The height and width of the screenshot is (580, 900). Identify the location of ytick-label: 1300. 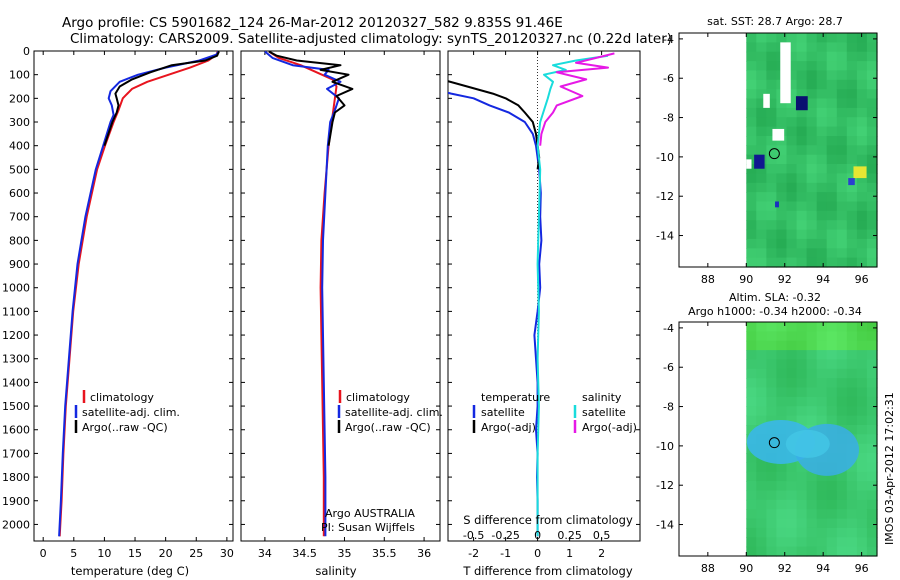
(16, 359).